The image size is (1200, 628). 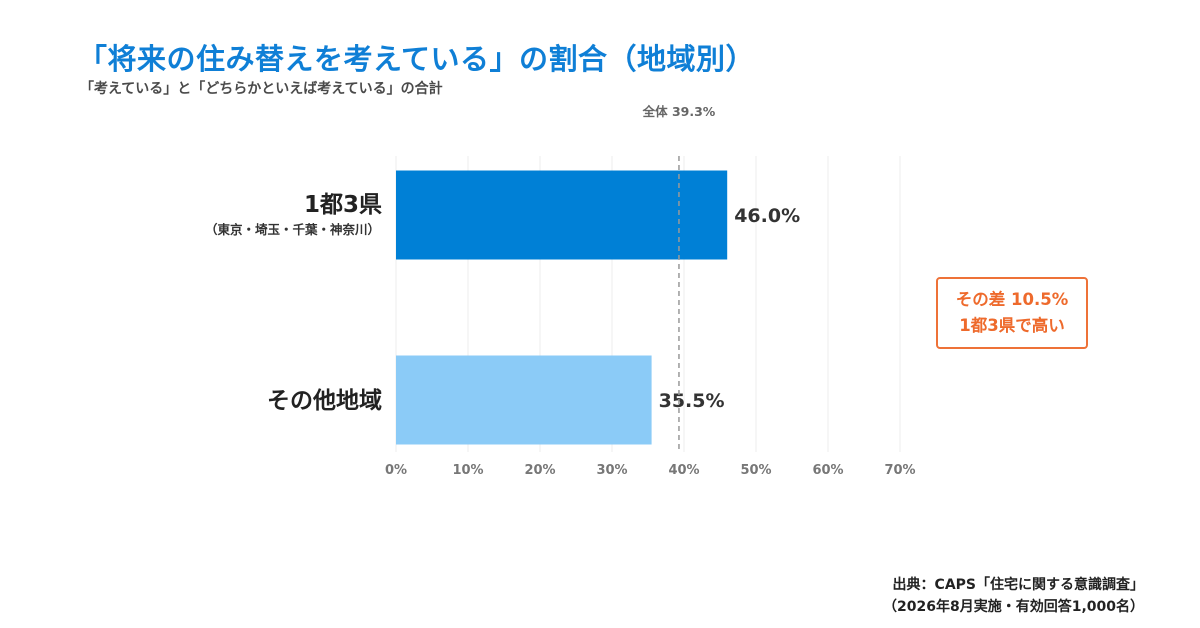 I want to click on x-tick-label-20: 20%, so click(x=539, y=470).